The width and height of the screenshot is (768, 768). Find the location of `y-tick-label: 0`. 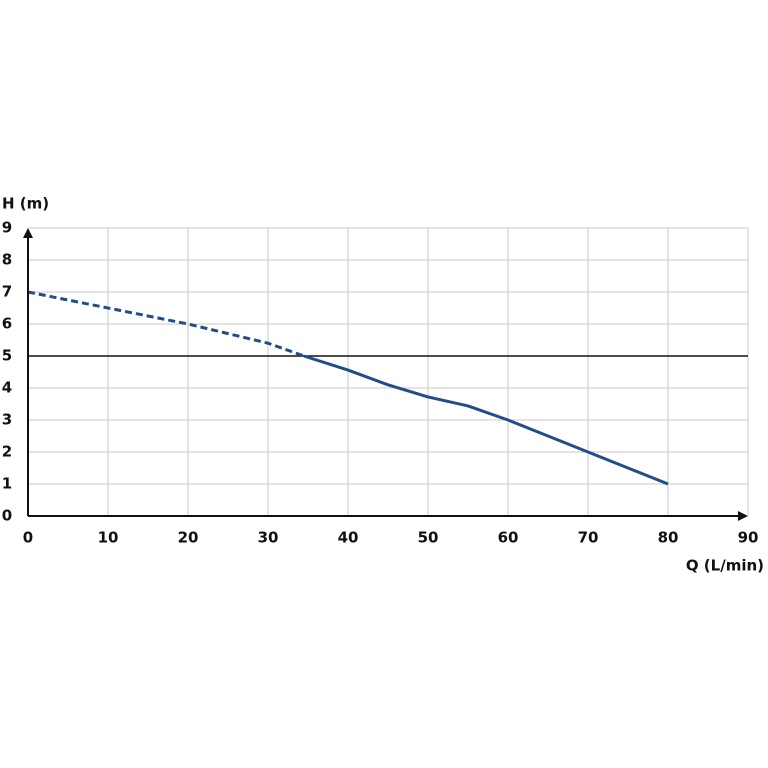

y-tick-label: 0 is located at coordinates (7, 516).